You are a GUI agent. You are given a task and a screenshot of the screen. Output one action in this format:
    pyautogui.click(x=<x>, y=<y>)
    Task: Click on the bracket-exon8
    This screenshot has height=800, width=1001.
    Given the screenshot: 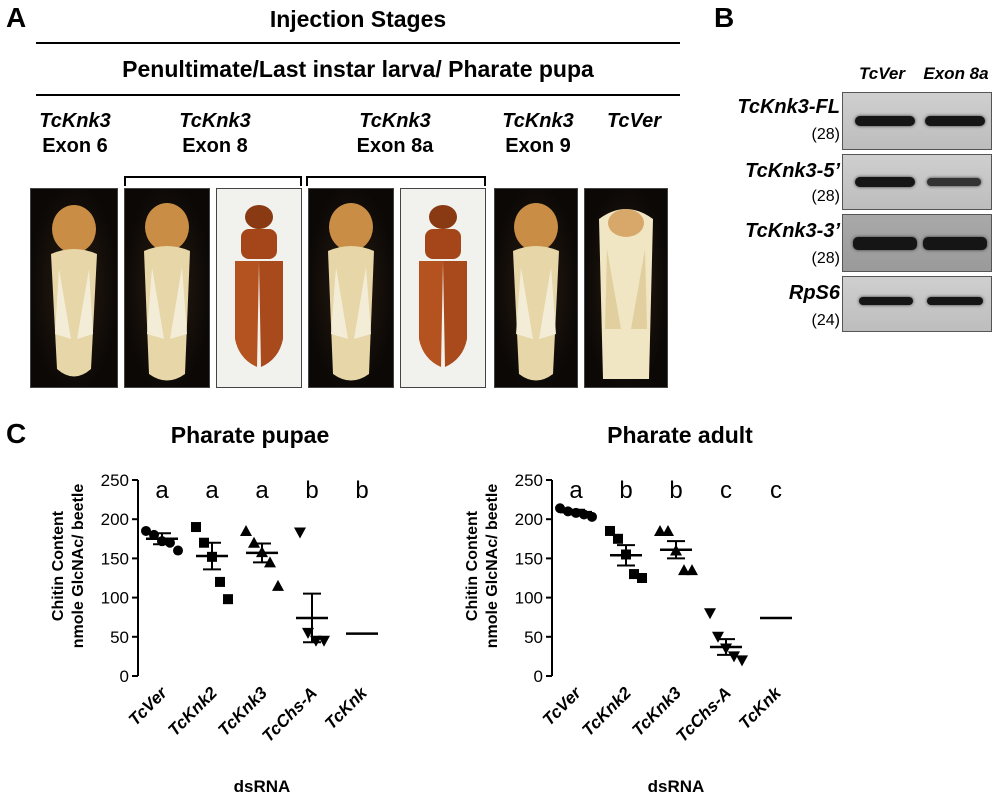 What is the action you would take?
    pyautogui.click(x=213, y=181)
    